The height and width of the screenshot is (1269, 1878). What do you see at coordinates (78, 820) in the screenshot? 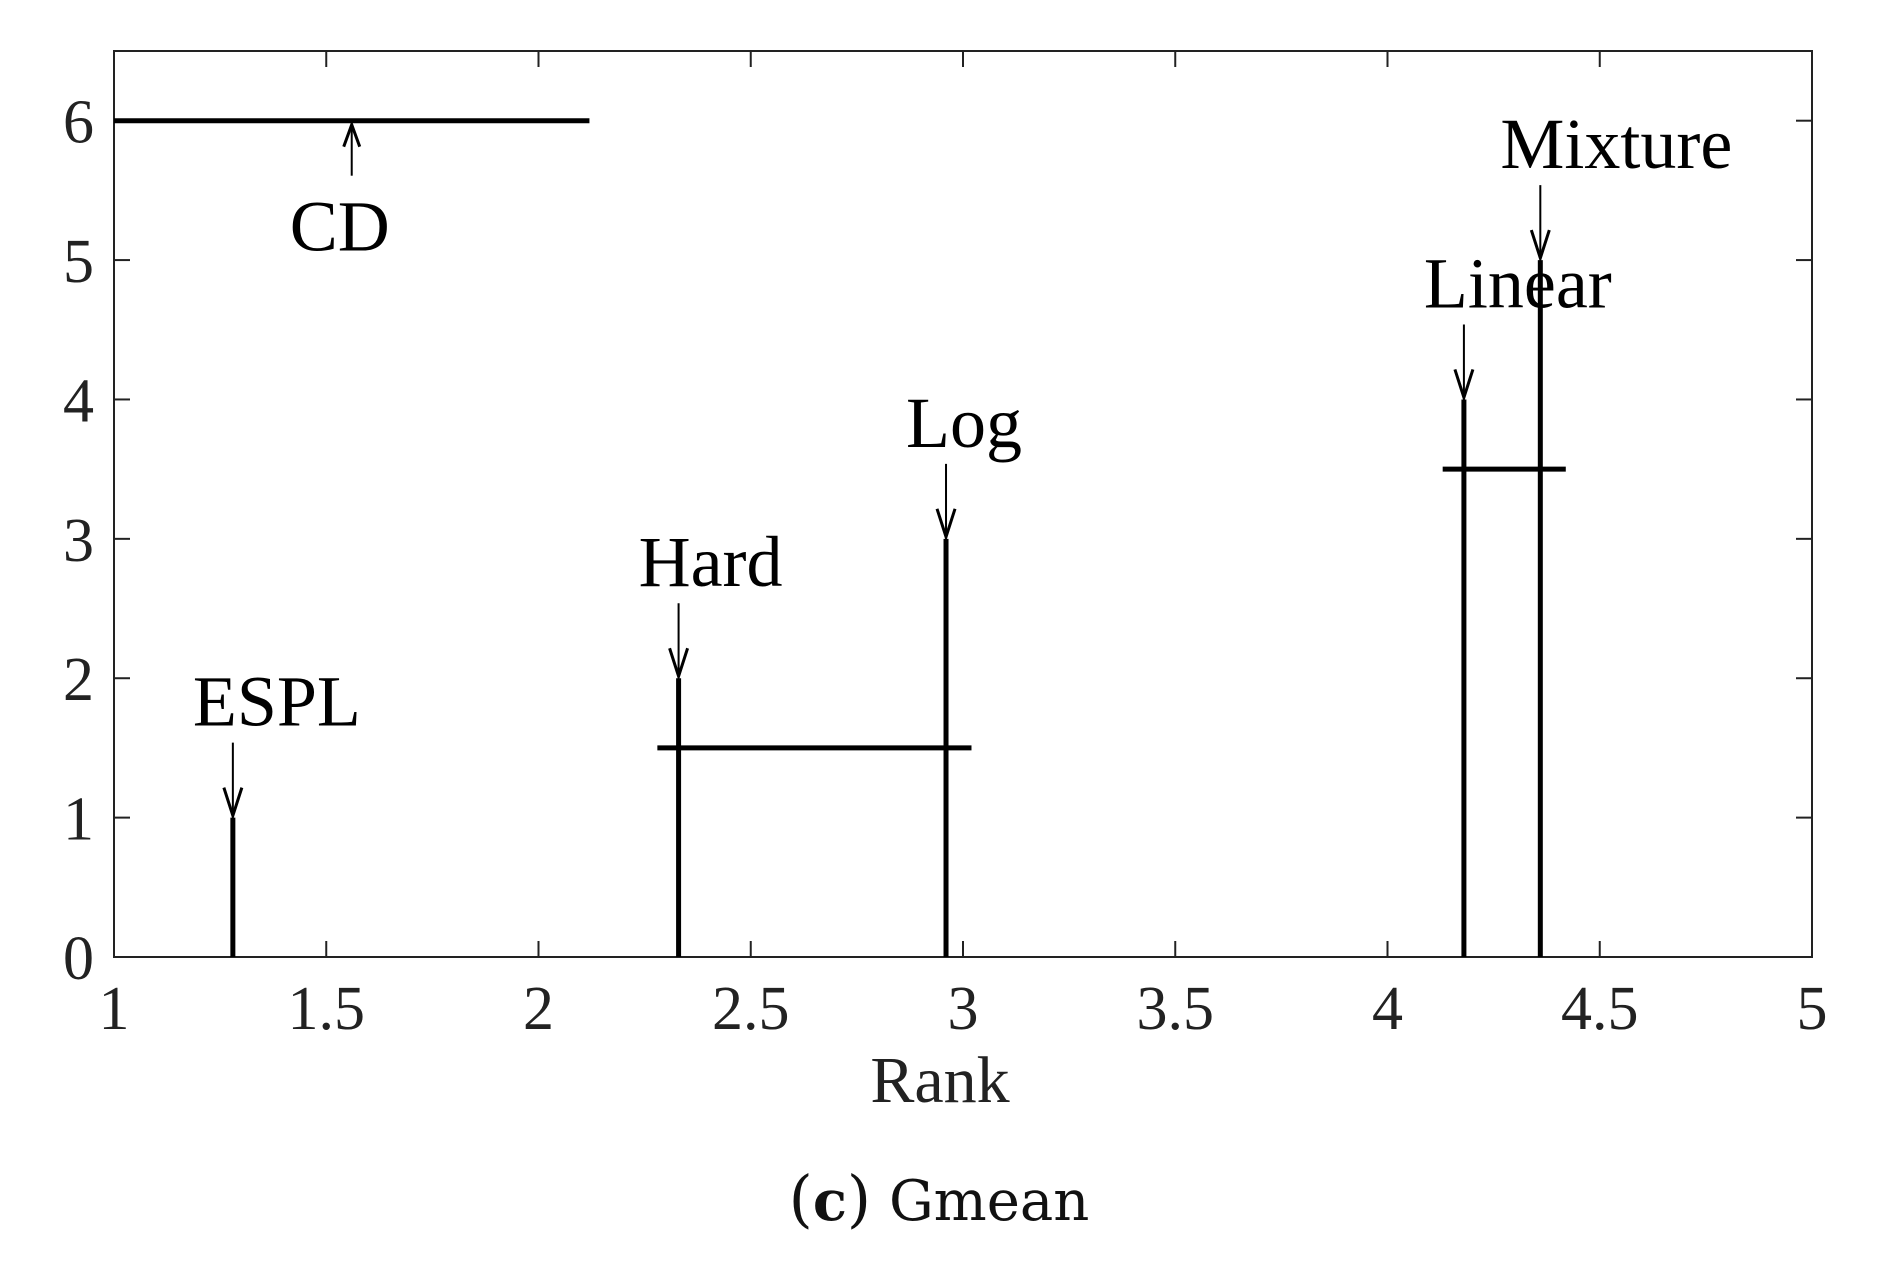
I see `y-tick-label: 1` at bounding box center [78, 820].